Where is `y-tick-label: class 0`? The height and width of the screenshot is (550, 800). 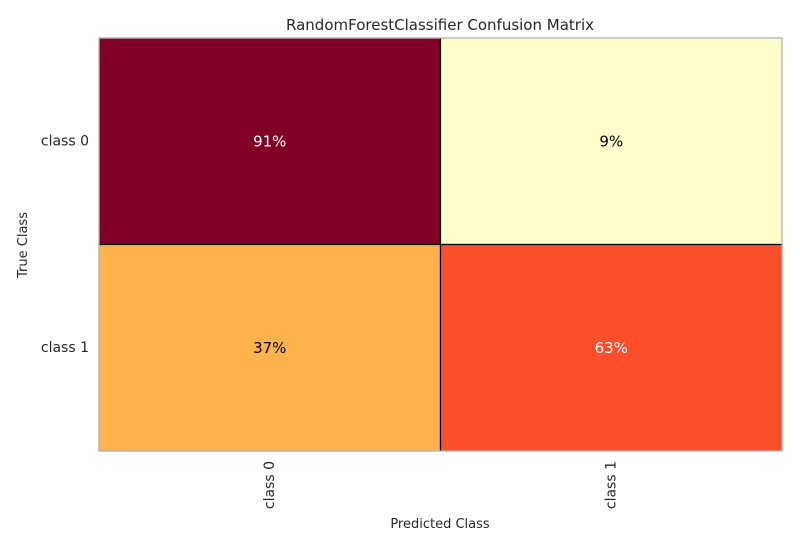
y-tick-label: class 0 is located at coordinates (65, 141).